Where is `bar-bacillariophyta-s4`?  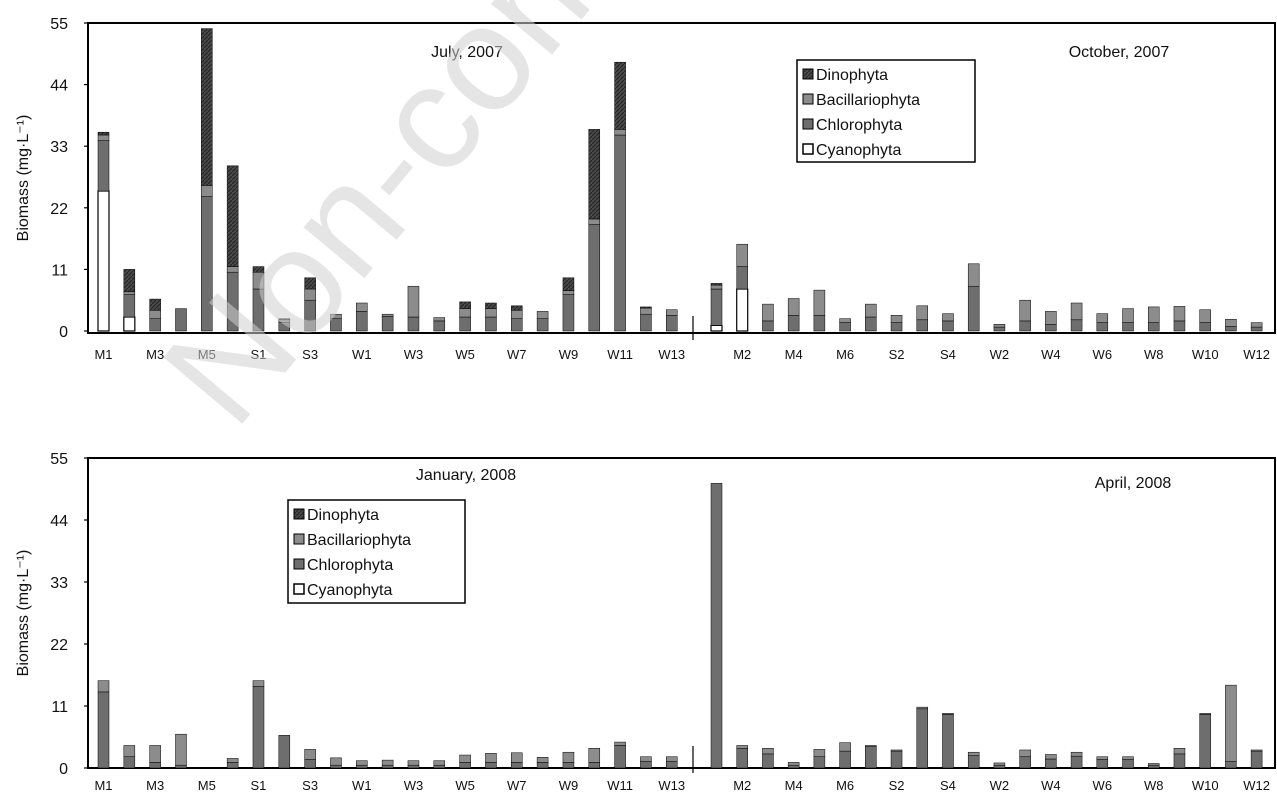 bar-bacillariophyta-s4 is located at coordinates (336, 761).